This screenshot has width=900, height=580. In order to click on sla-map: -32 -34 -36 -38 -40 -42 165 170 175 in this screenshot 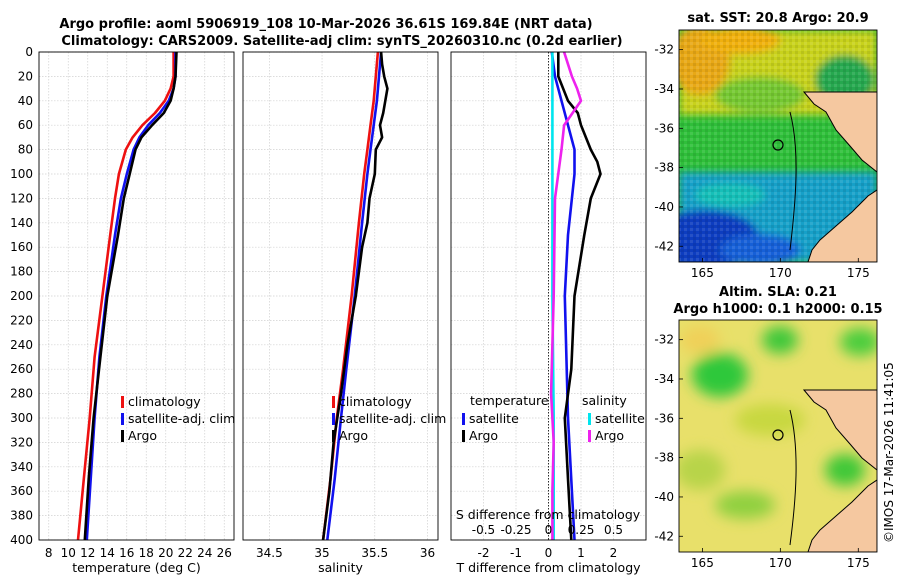, I will do `click(766, 444)`.